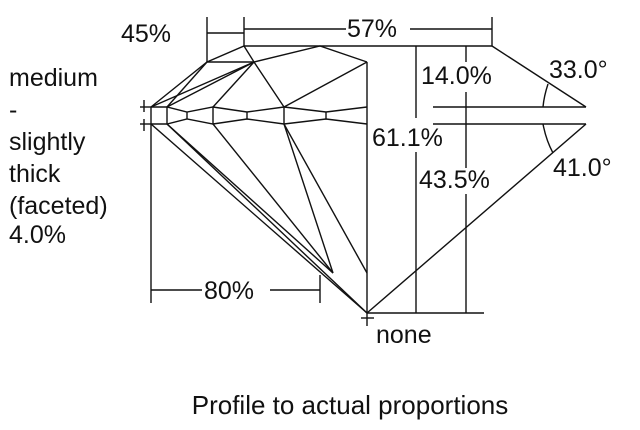 This screenshot has height=430, width=640. I want to click on crown-height-label: 14.0%, so click(456, 76).